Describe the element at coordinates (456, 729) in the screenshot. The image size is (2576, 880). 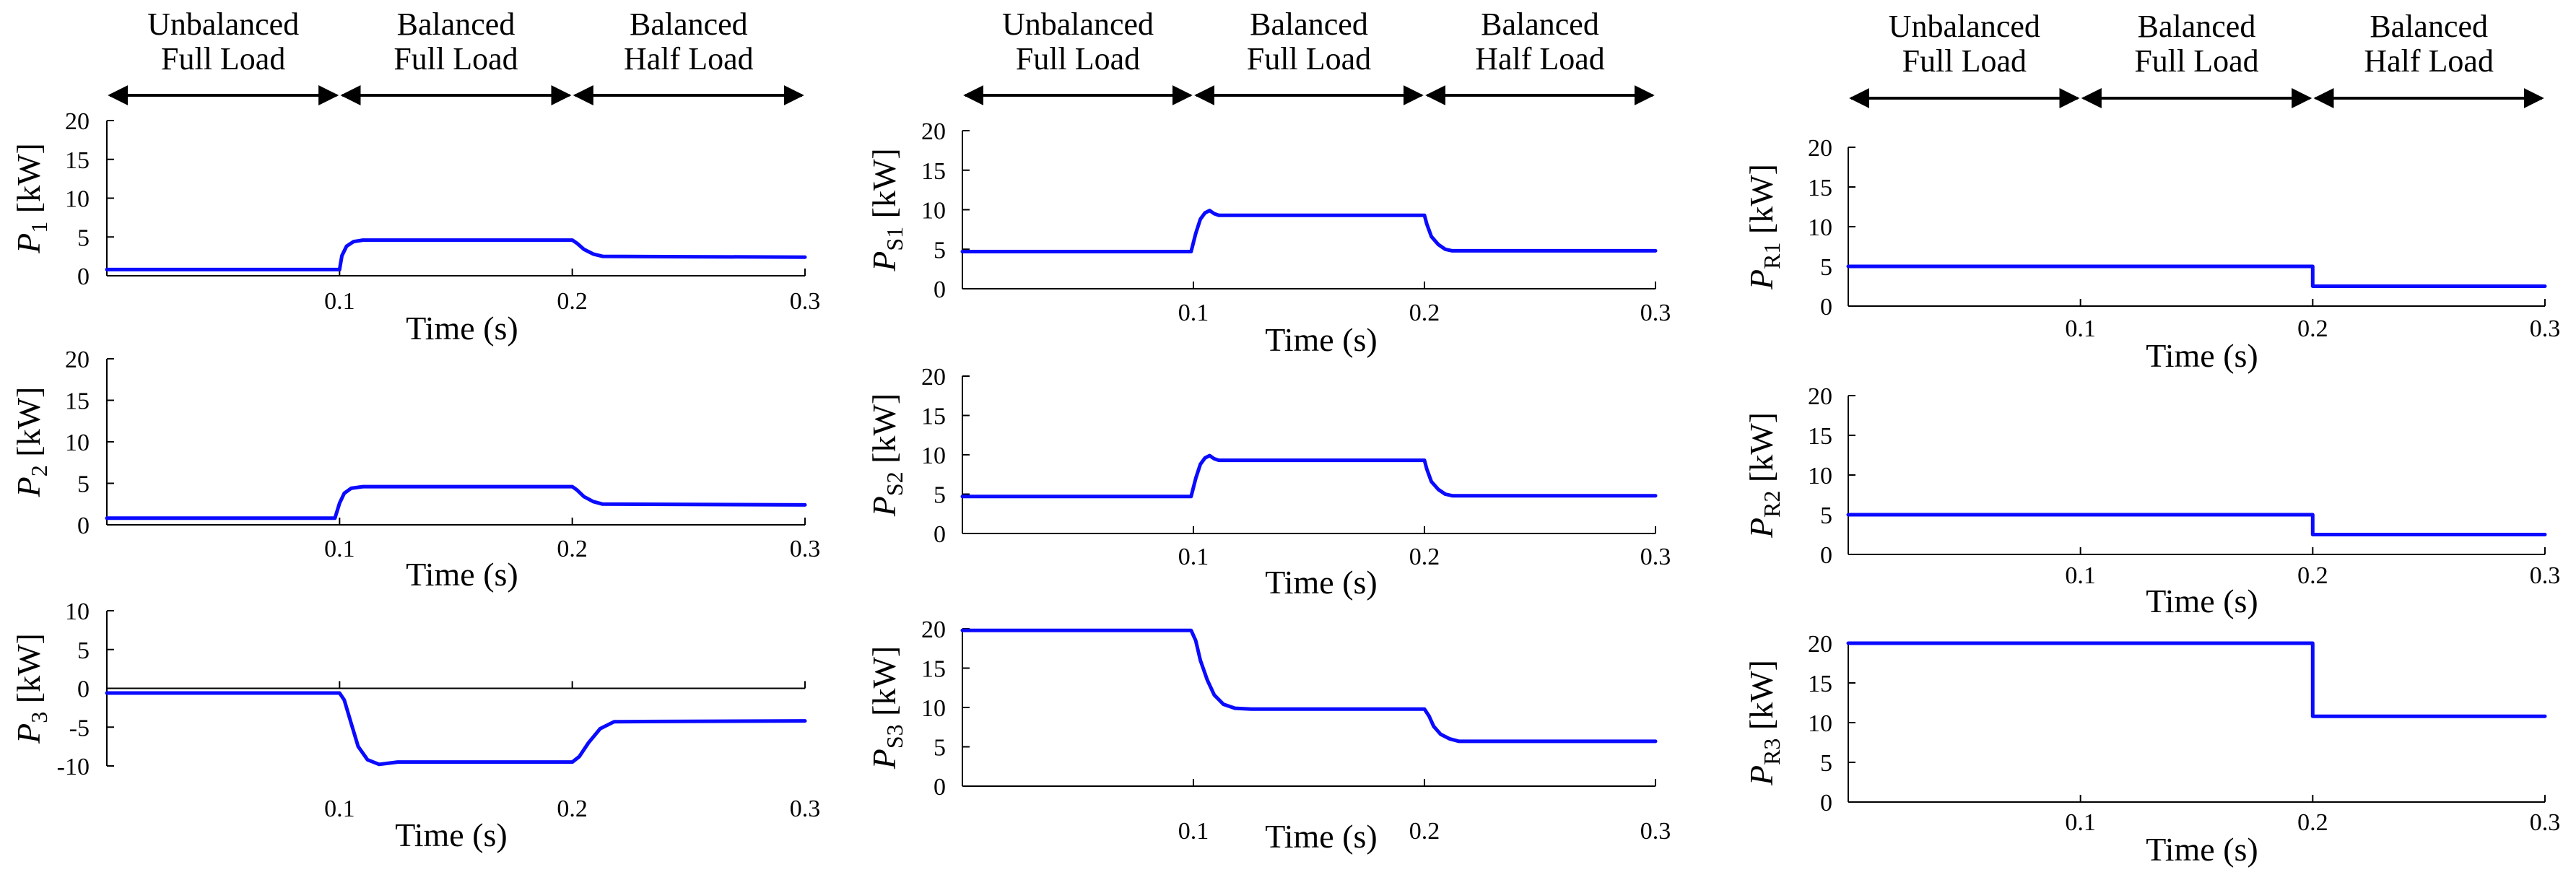
I see `series-line-P3` at that location.